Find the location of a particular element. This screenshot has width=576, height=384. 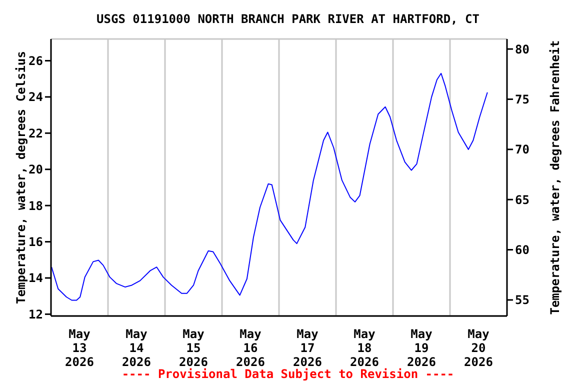

x-tick-label: May 18 2026 is located at coordinates (364, 348).